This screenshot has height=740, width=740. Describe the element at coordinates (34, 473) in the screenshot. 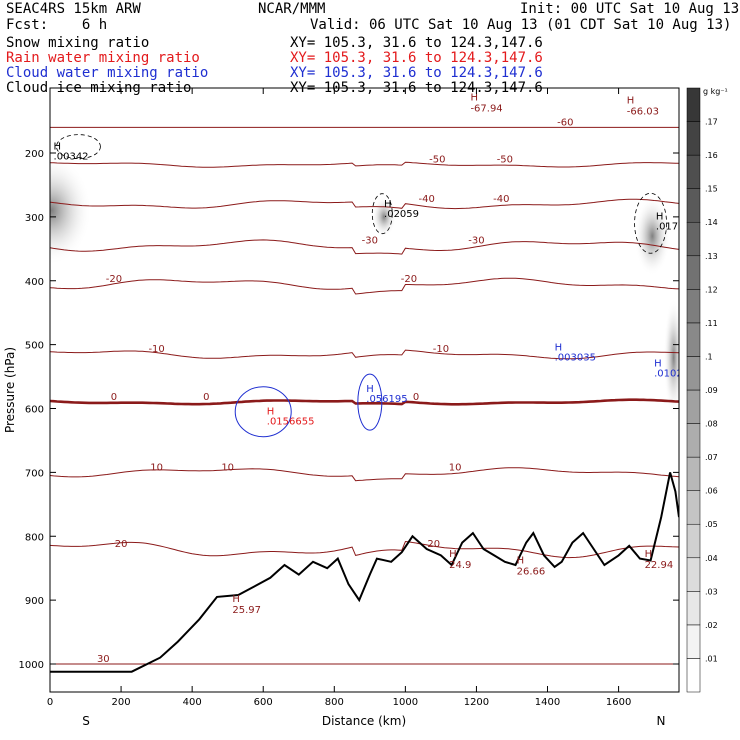

I see `y-tick-label: 700` at that location.